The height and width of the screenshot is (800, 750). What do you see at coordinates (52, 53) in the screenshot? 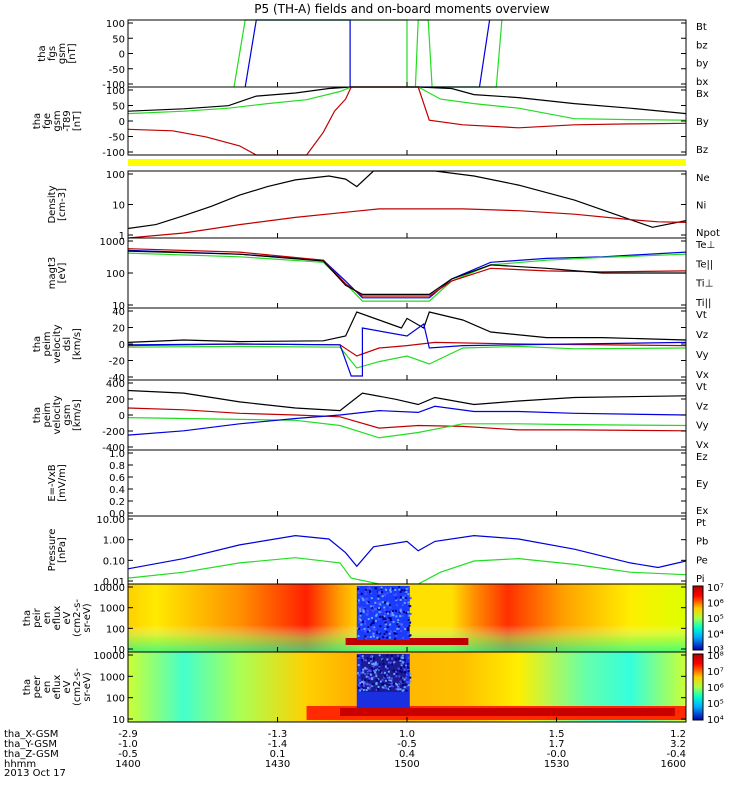
I see `y-axis-label: fgs` at bounding box center [52, 53].